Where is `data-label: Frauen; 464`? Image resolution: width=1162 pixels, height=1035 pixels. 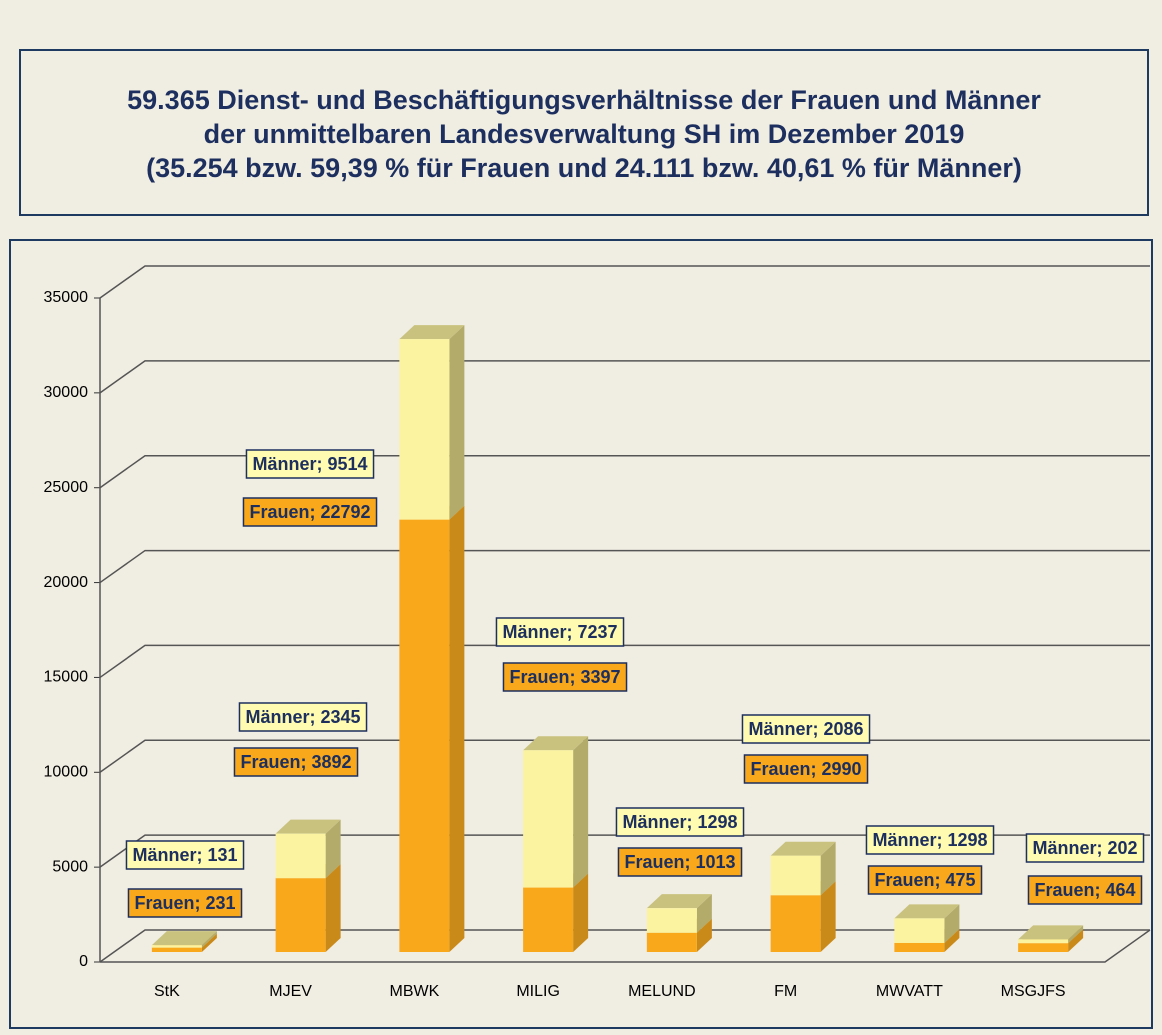 data-label: Frauen; 464 is located at coordinates (1084, 890).